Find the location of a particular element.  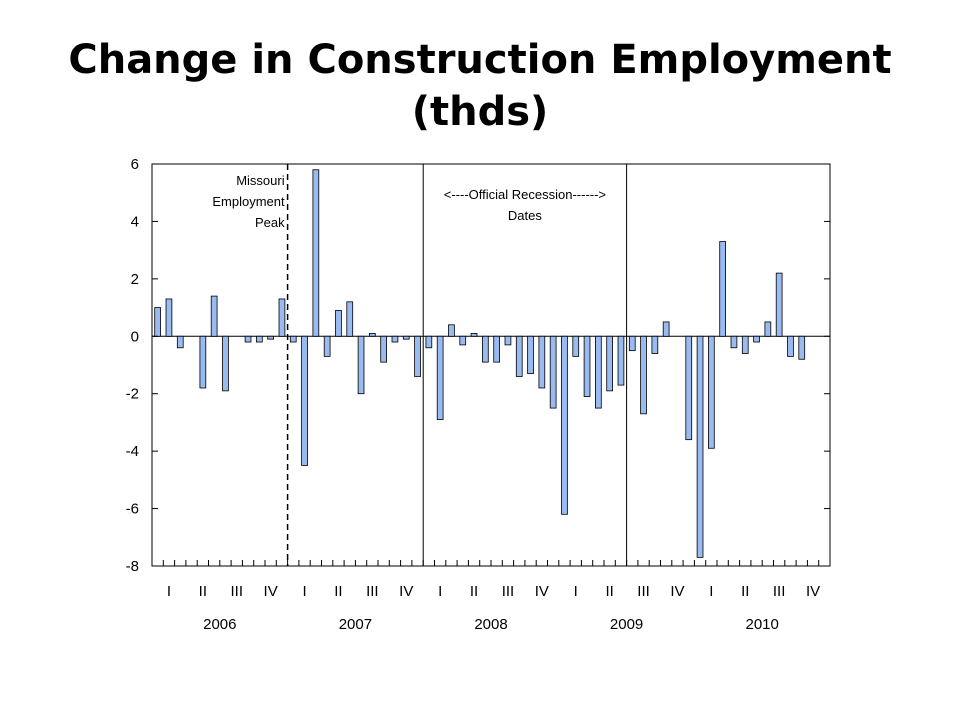

recession-label-line: <----Official Recession------> is located at coordinates (525, 194).